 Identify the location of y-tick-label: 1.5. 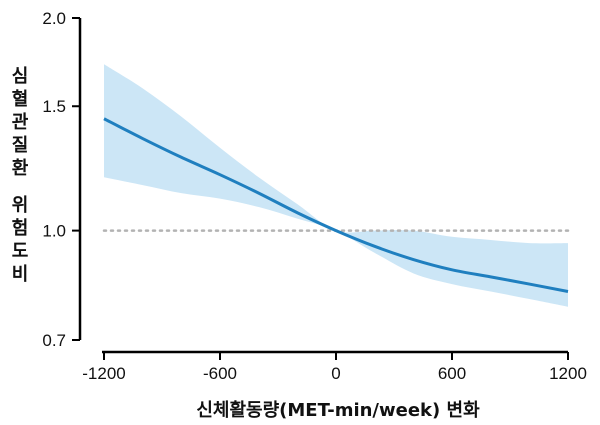
(54, 106).